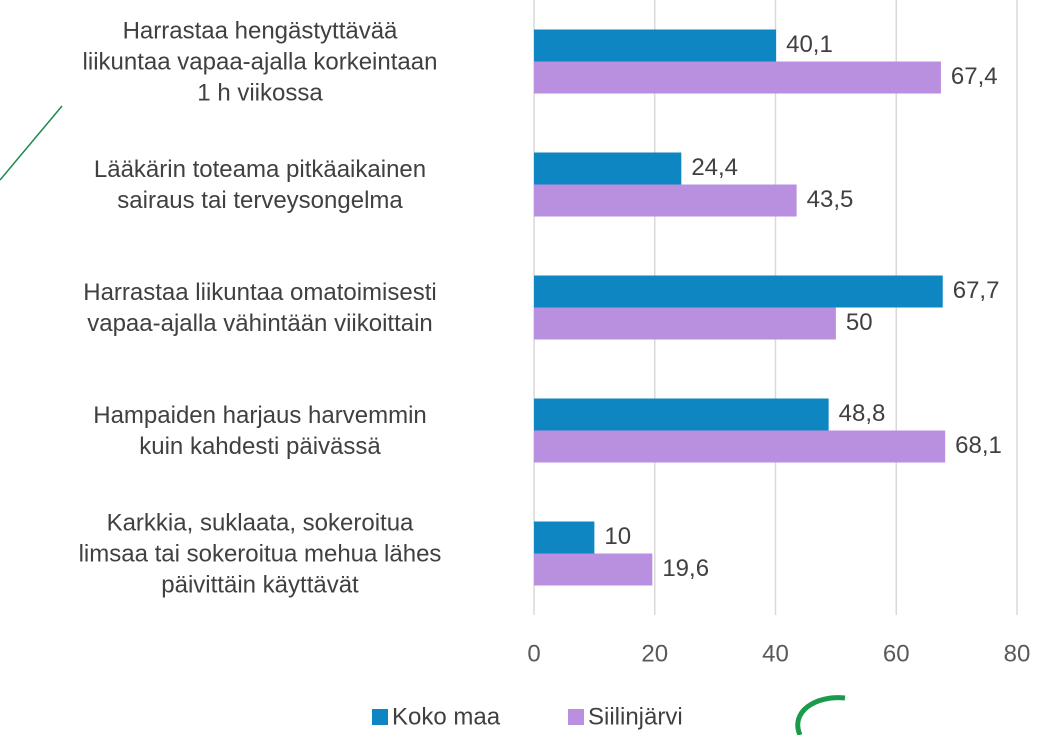  I want to click on x-tick-label: 40, so click(775, 653).